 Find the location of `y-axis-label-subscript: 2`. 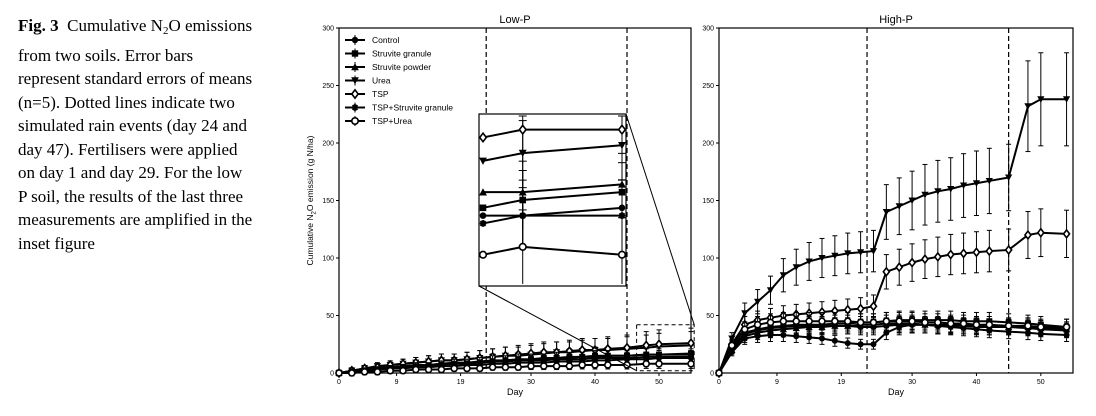

y-axis-label-subscript: 2 is located at coordinates (315, 212).